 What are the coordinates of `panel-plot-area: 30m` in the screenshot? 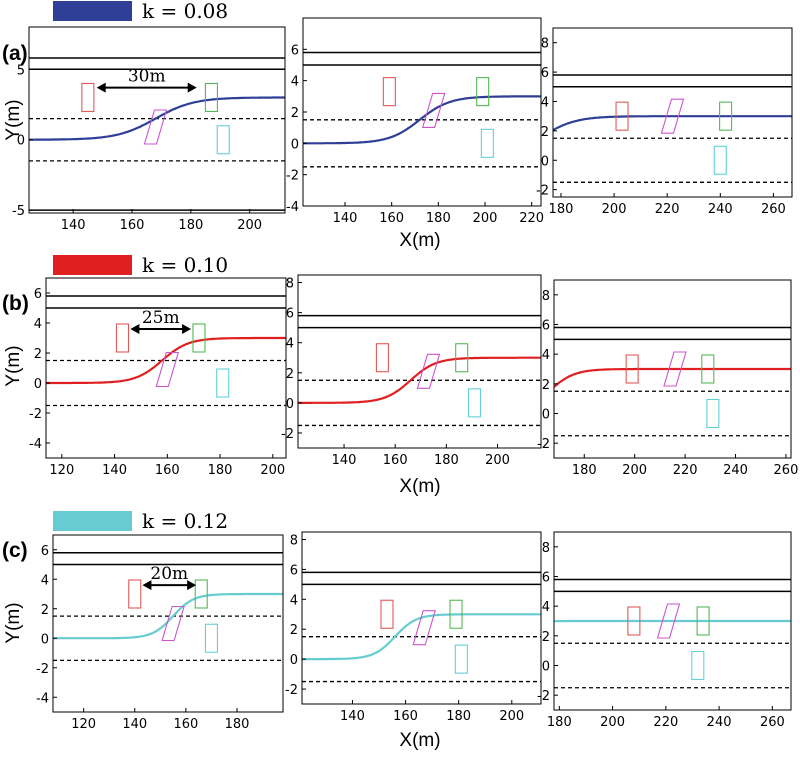 It's located at (157, 134).